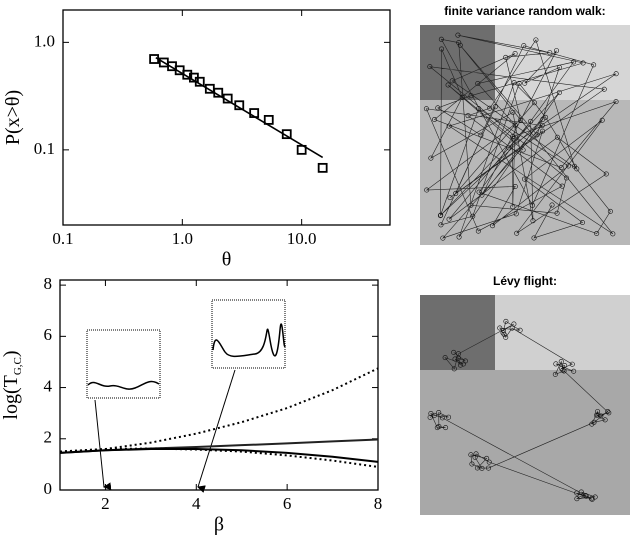  What do you see at coordinates (525, 281) in the screenshot?
I see `panel-title: Lévy flight:` at bounding box center [525, 281].